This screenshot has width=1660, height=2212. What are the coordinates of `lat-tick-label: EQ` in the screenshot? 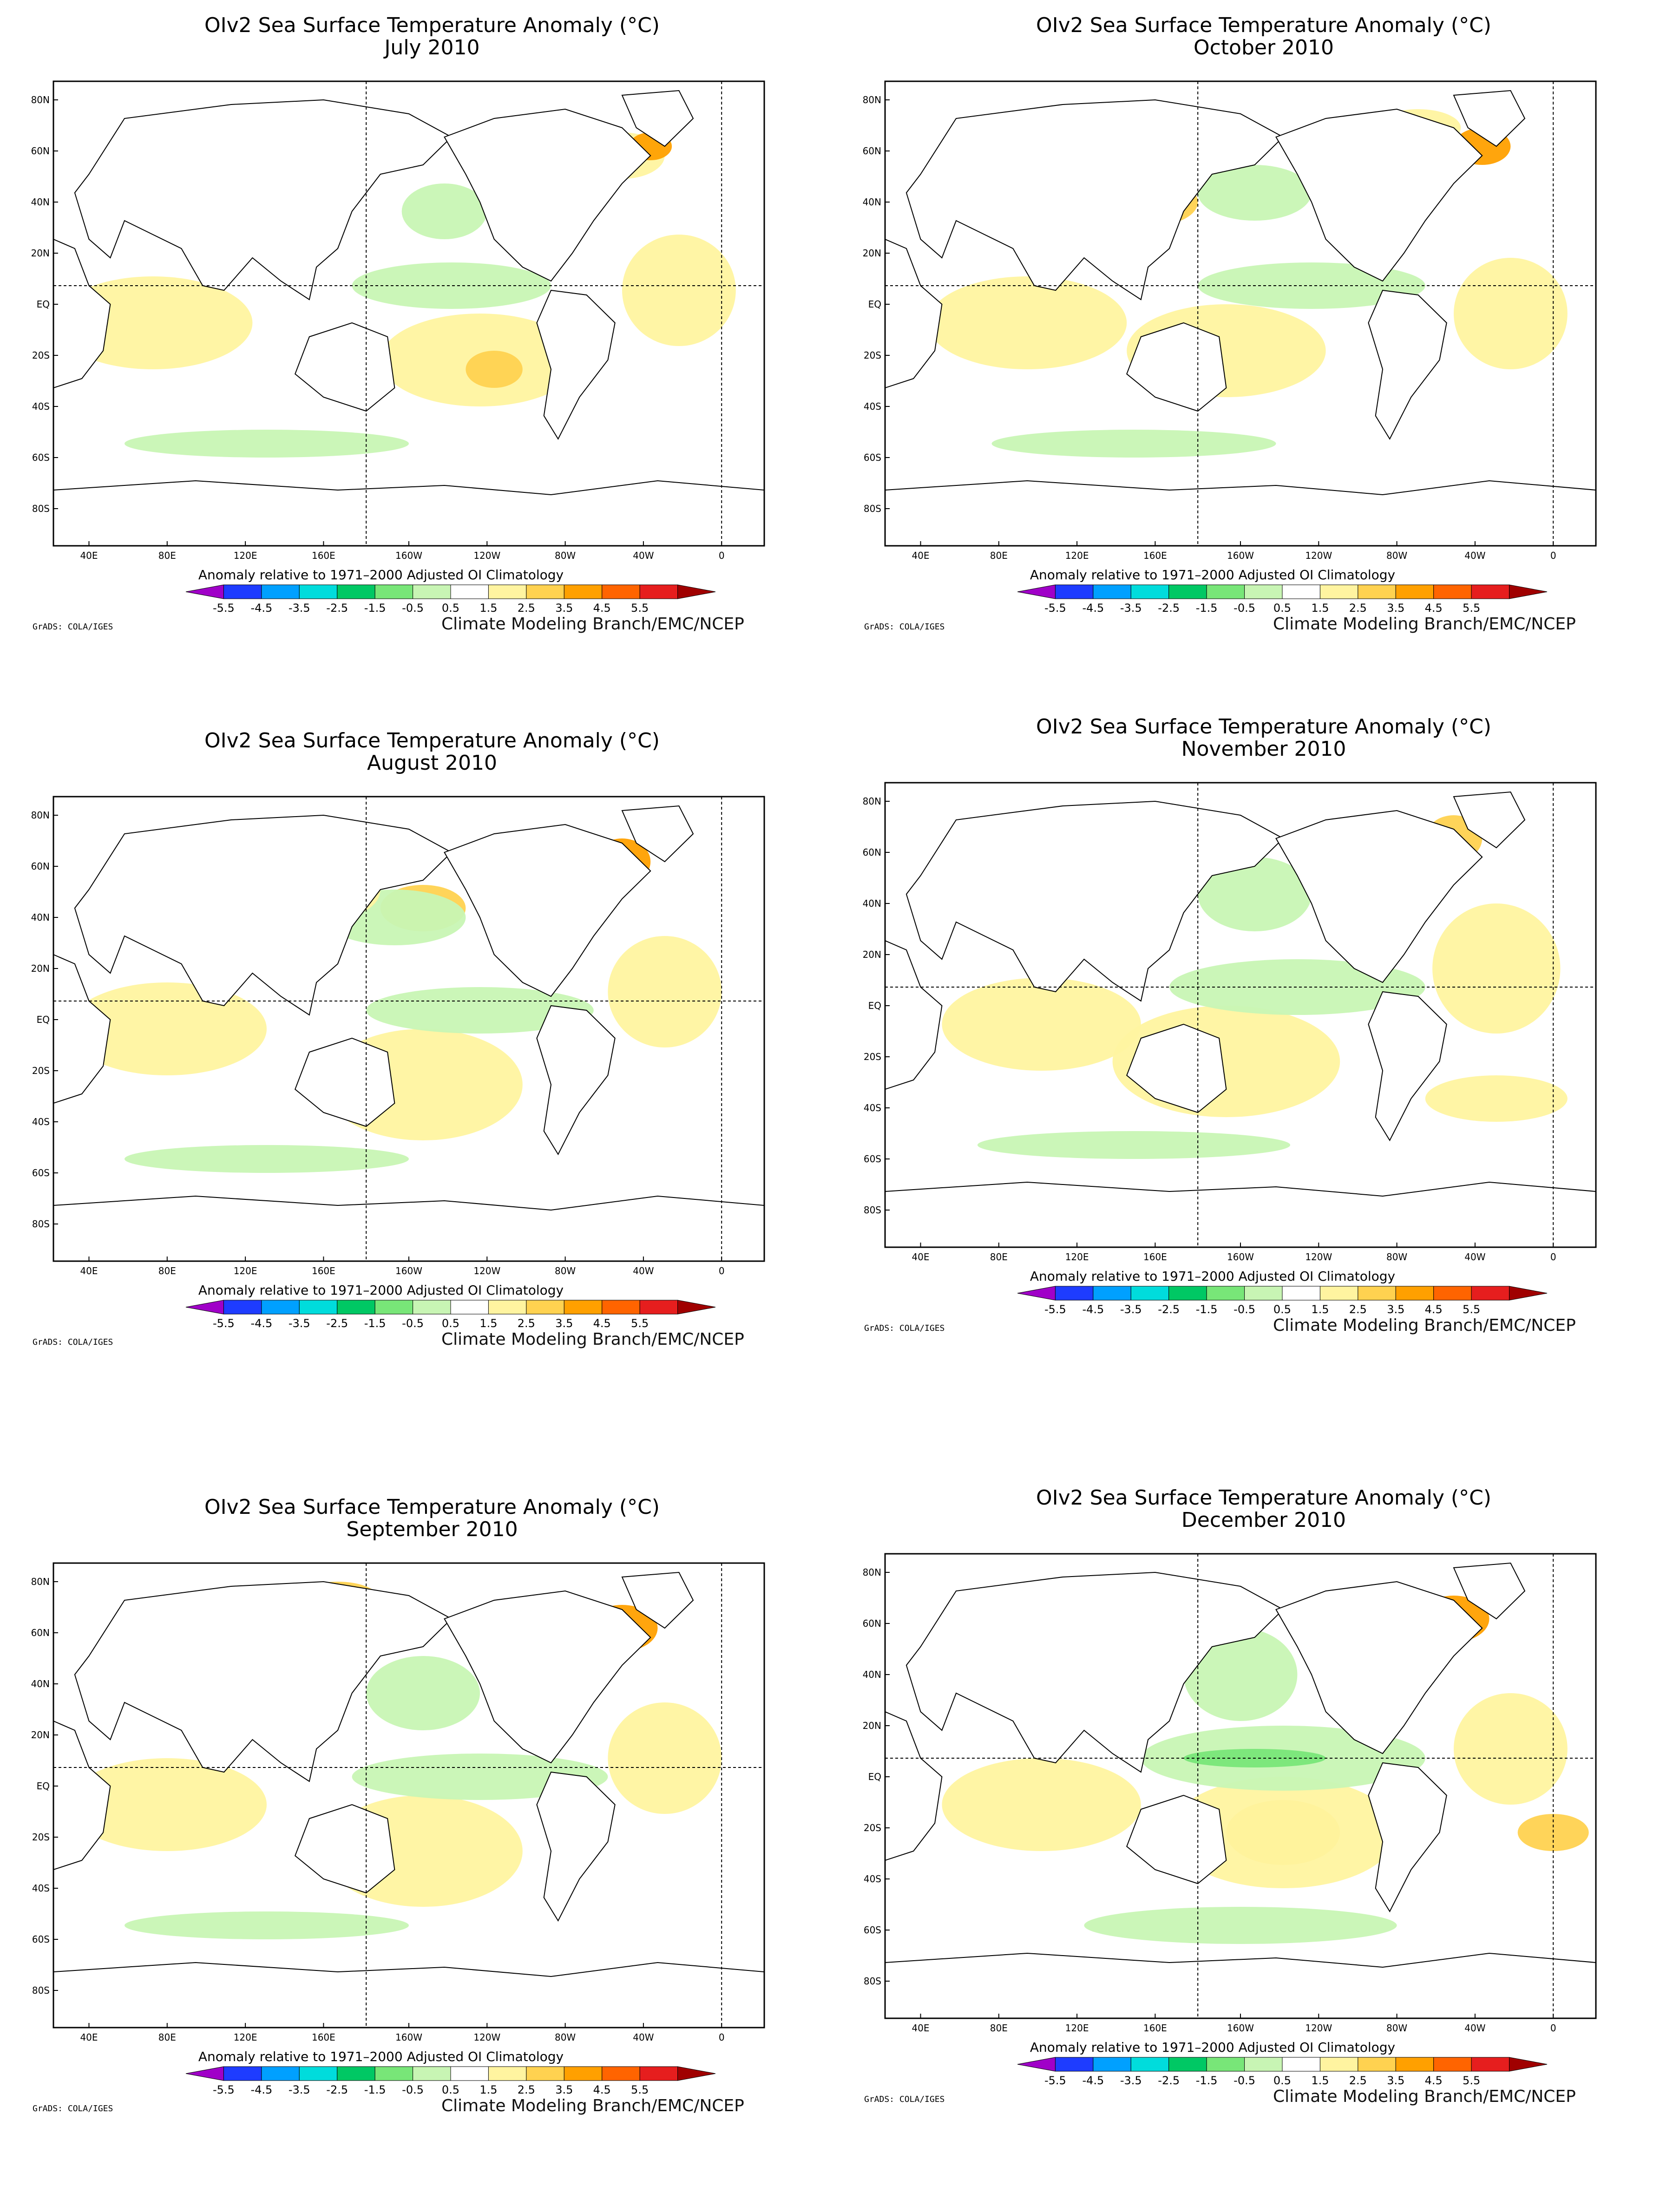 It's located at (875, 304).